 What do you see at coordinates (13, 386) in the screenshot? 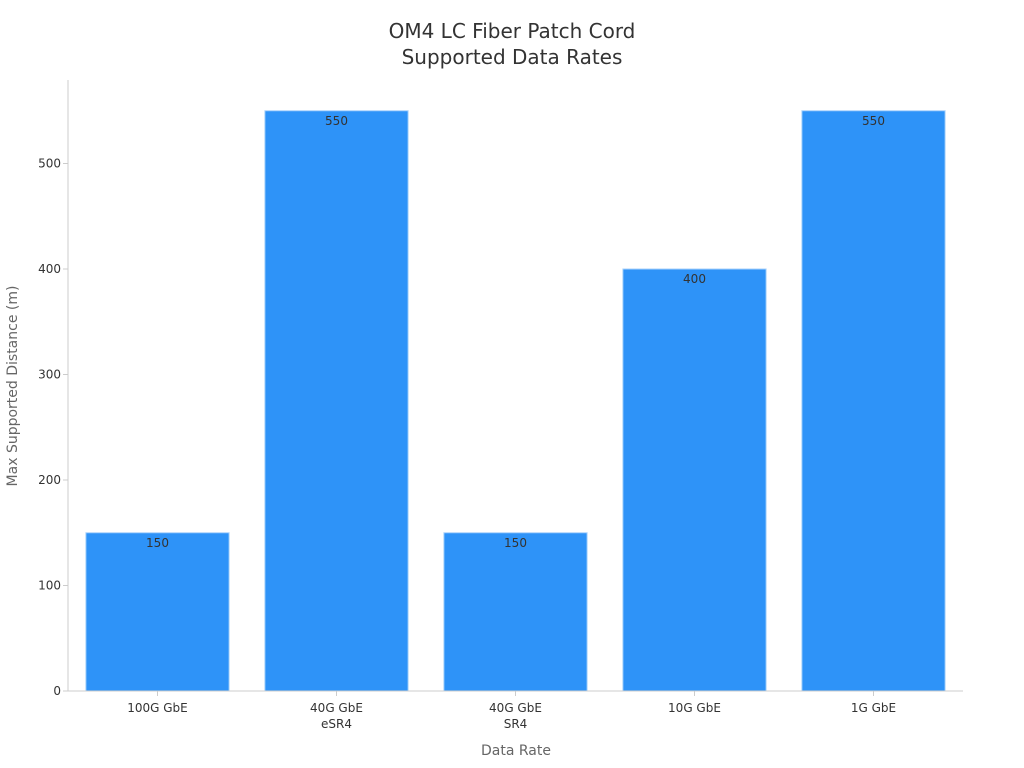
I see `y-axis-label: Max Supported Distance (m)` at bounding box center [13, 386].